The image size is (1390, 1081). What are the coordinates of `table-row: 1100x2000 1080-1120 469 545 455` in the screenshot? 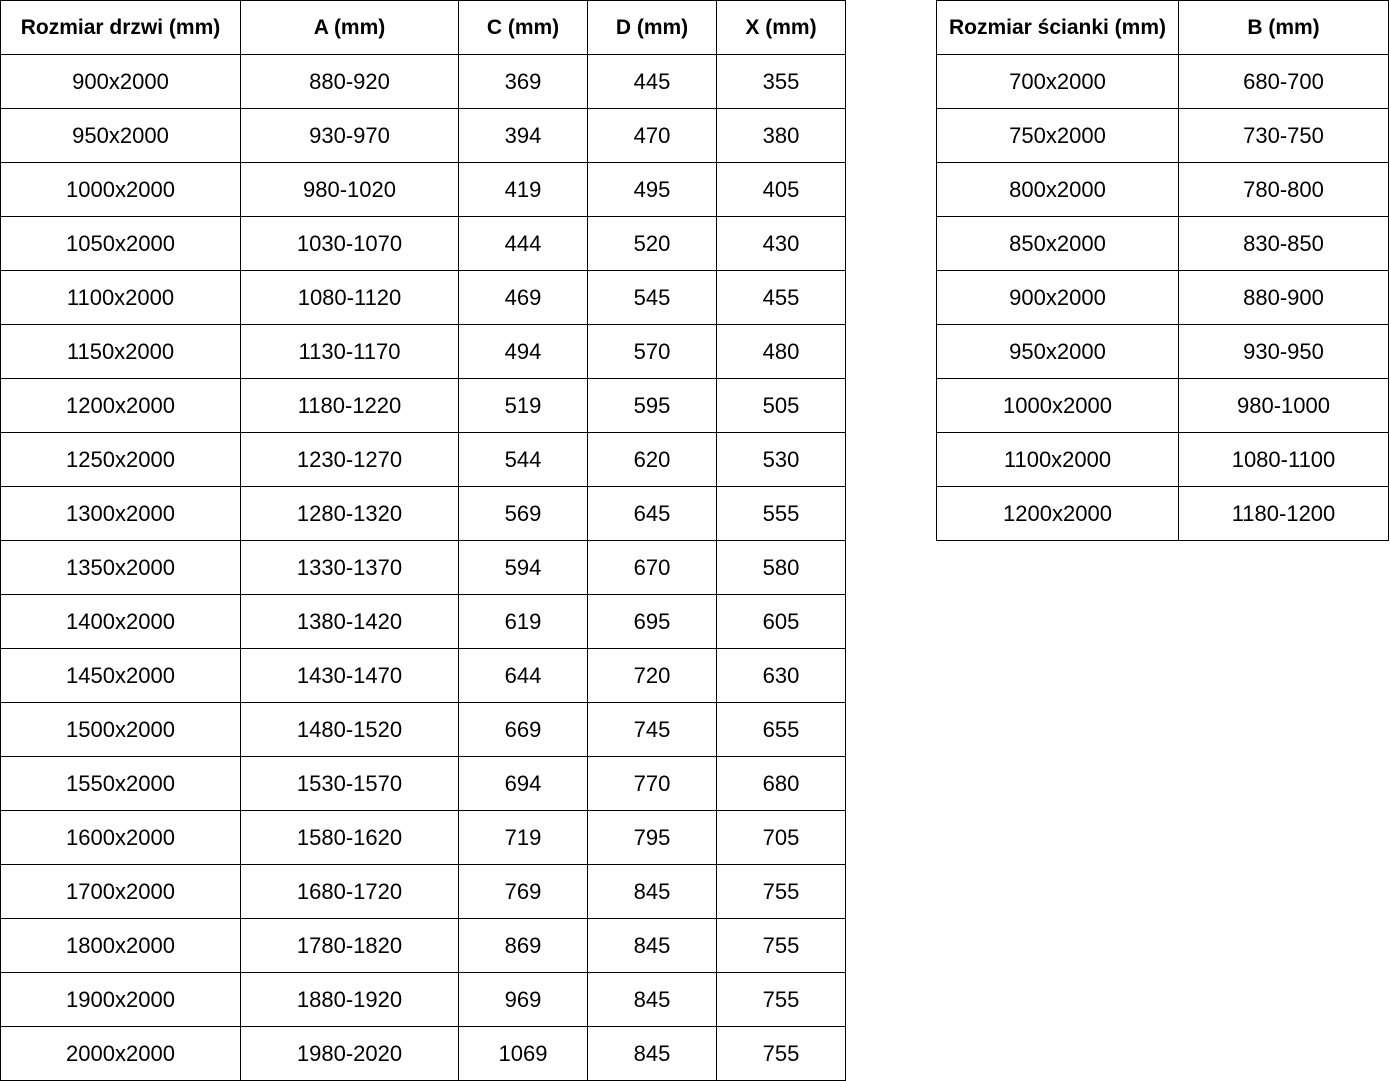 It's located at (423, 297).